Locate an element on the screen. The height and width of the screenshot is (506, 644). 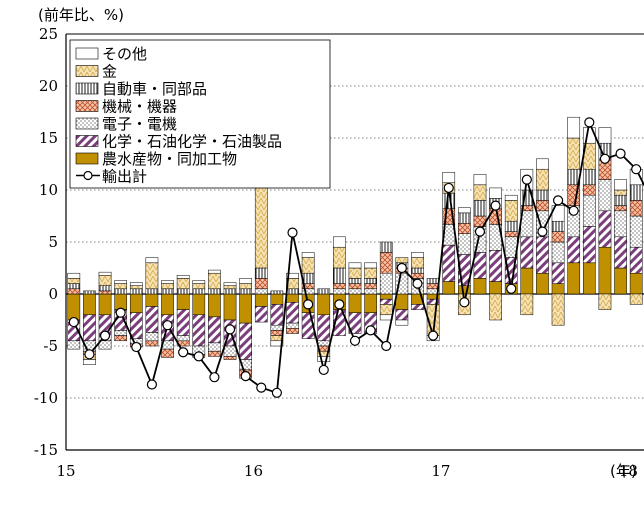
y-tick-label: -5 is located at coordinates (50, 346).